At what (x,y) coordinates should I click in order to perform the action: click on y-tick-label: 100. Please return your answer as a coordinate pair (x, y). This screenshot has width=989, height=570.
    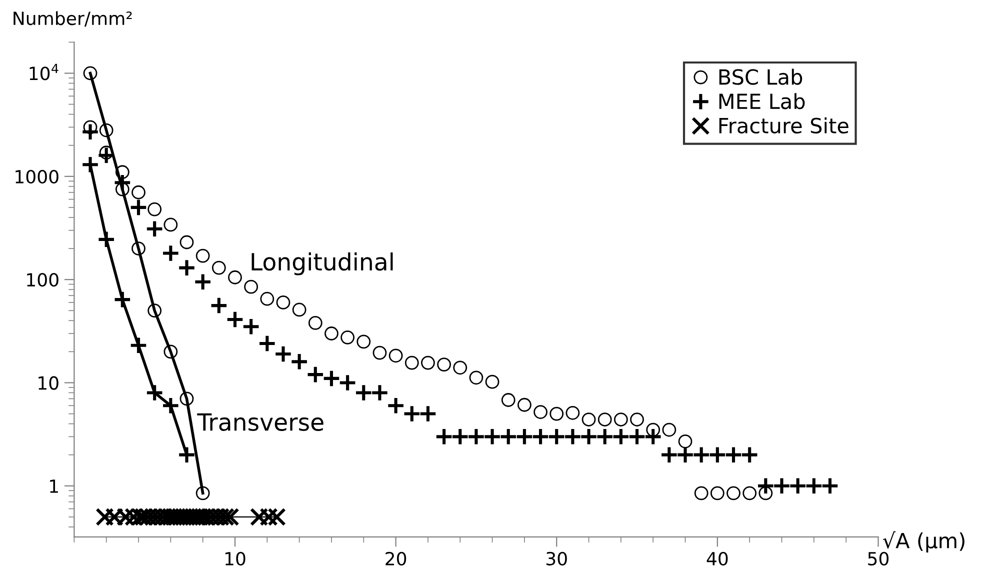
    Looking at the image, I should click on (42, 280).